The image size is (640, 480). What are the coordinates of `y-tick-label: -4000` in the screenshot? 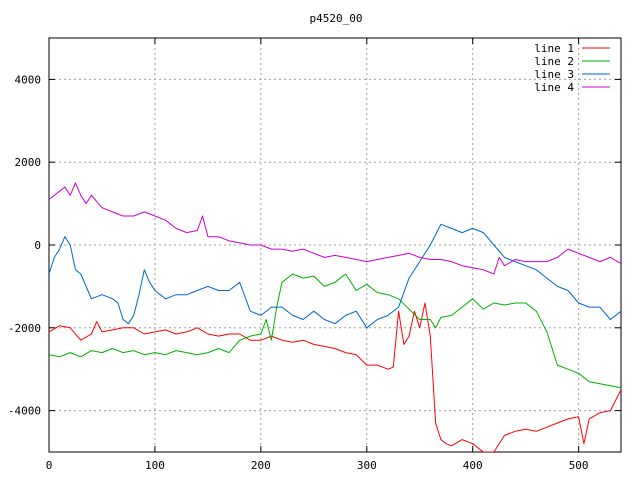 It's located at (24, 411).